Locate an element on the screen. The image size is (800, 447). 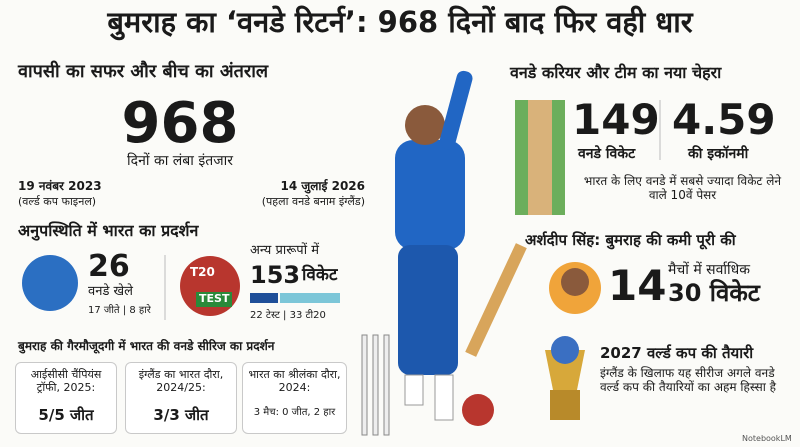
date: 14 जुलाई 2026 is located at coordinates (323, 186).